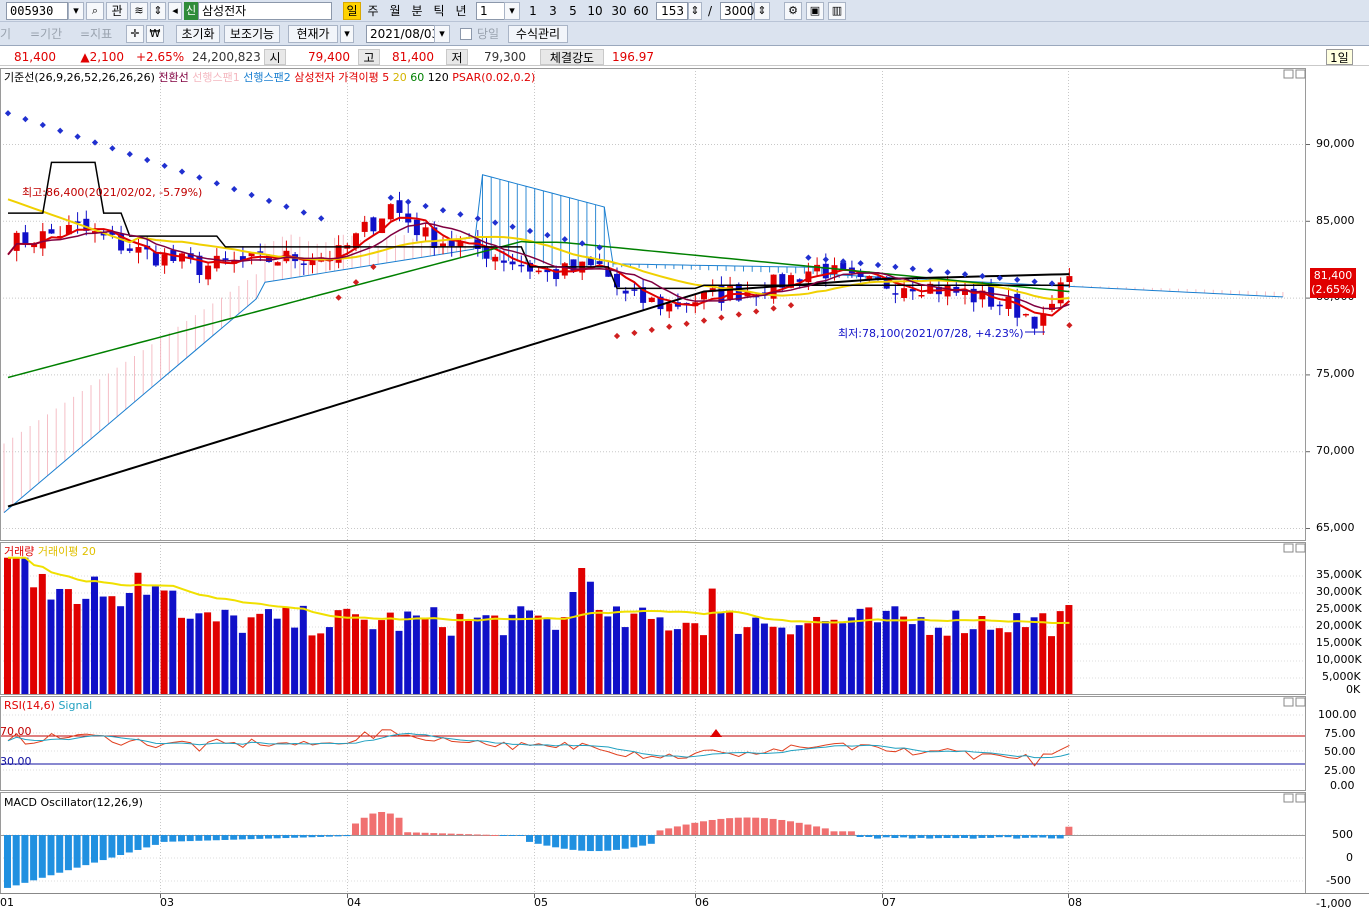  Describe the element at coordinates (417, 77) in the screenshot. I see `legend-ma60: 60` at that location.